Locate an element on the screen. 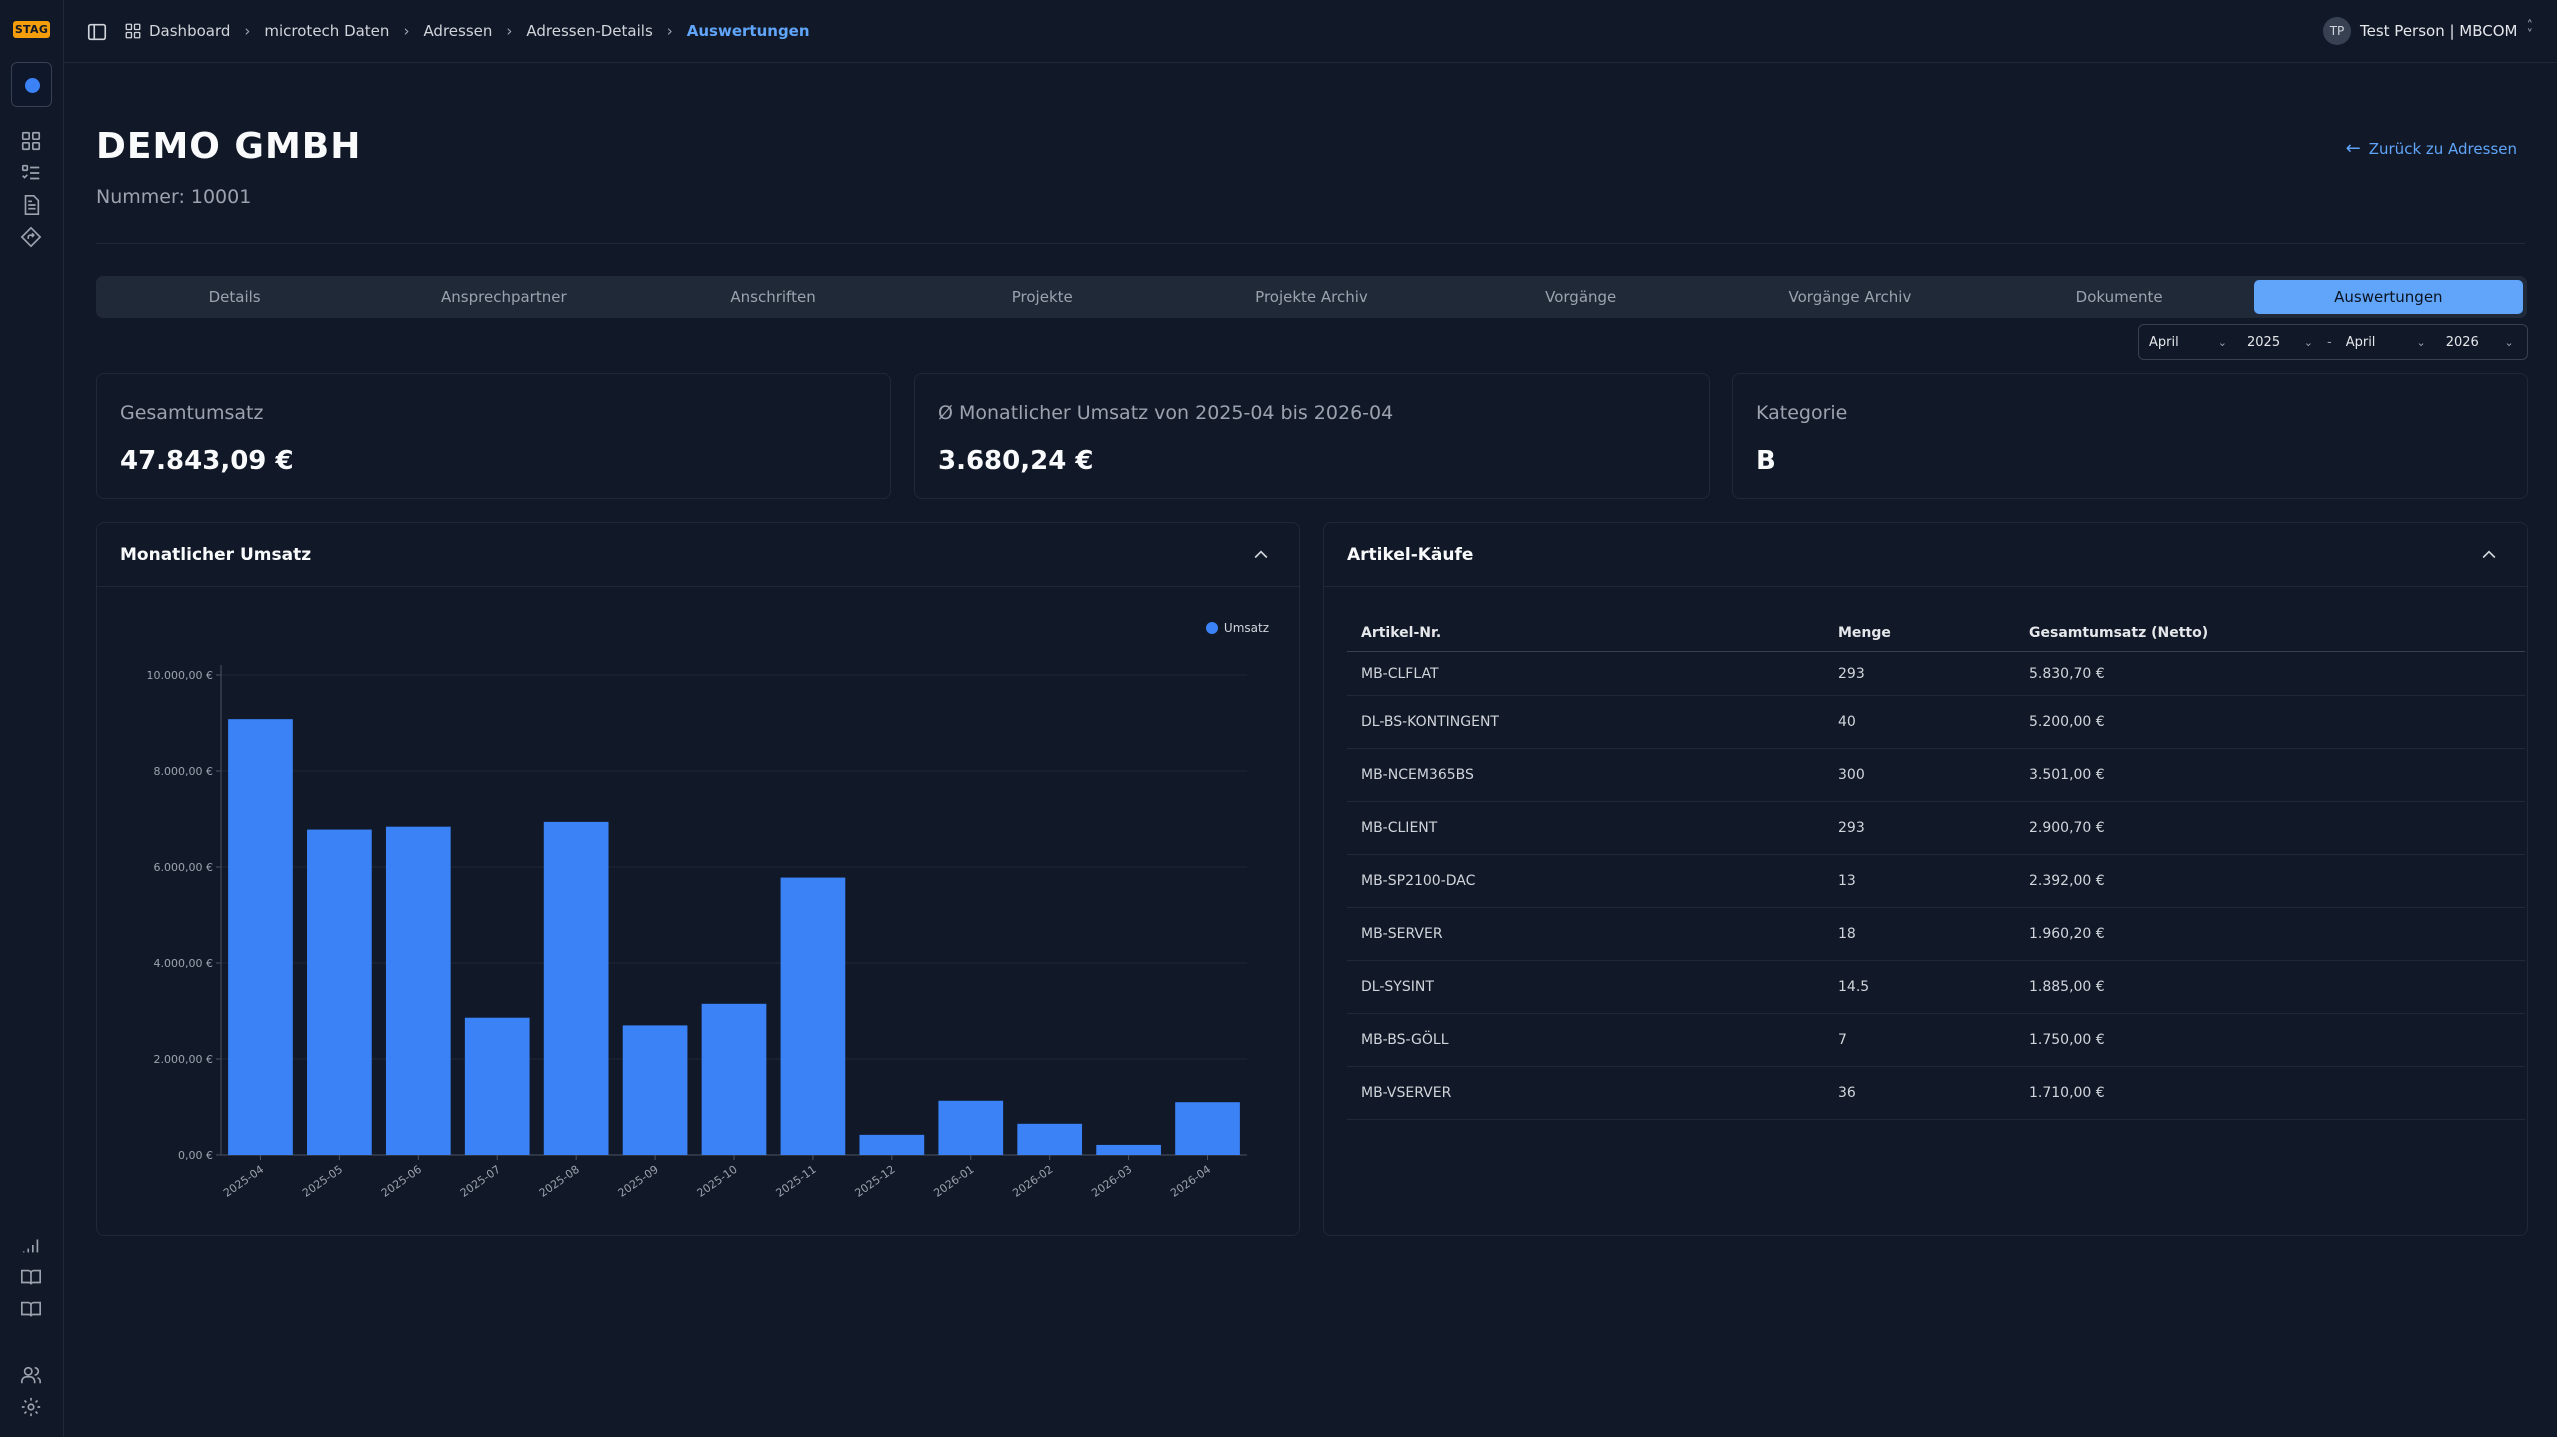 This screenshot has width=2557, height=1437. breadcrumb-dashboard: Dashboard is located at coordinates (177, 31).